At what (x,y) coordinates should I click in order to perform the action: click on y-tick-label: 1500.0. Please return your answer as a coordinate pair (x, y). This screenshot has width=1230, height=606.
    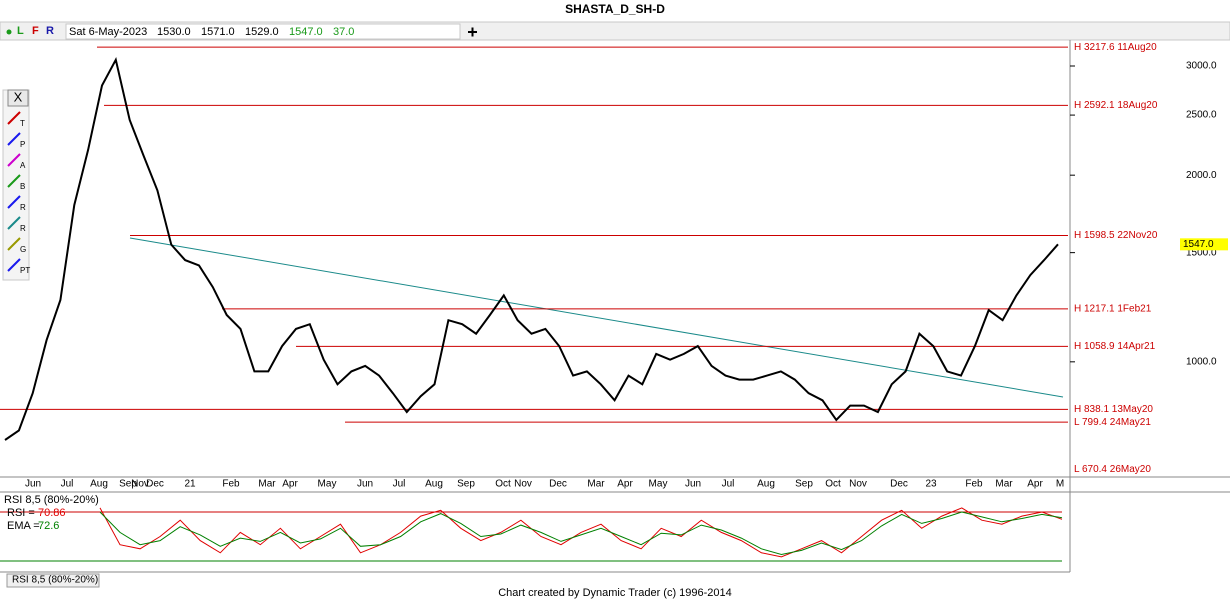
    Looking at the image, I should click on (1201, 252).